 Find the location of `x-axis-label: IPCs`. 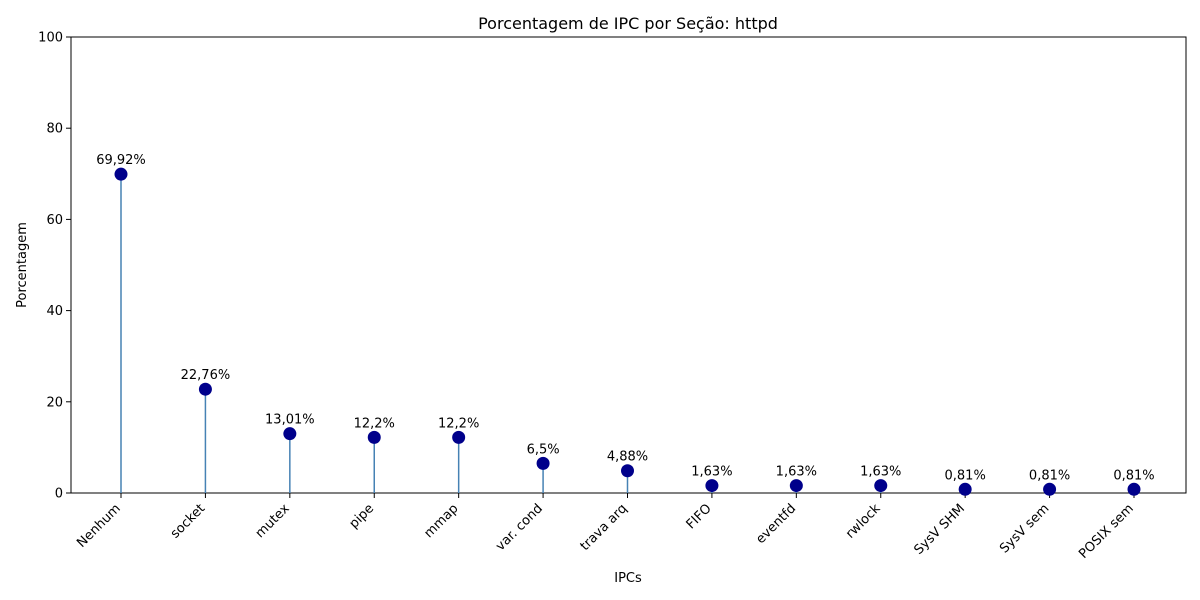

x-axis-label: IPCs is located at coordinates (628, 578).